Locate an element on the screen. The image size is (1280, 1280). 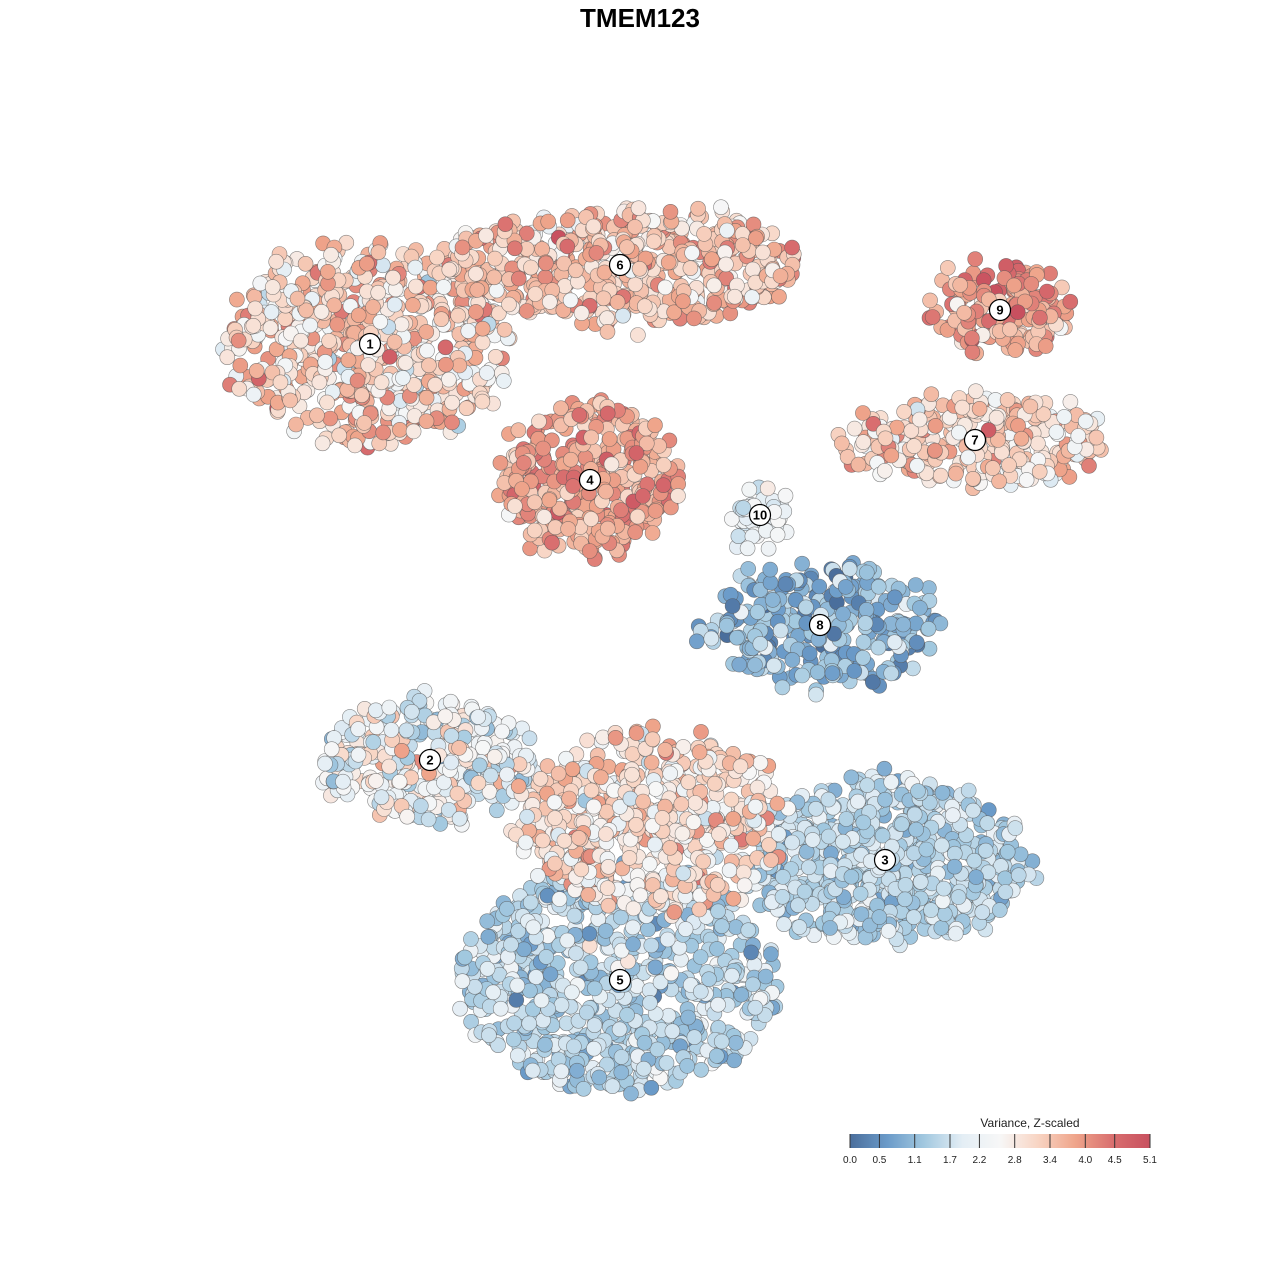
cluster-label-7: 7 is located at coordinates (975, 440).